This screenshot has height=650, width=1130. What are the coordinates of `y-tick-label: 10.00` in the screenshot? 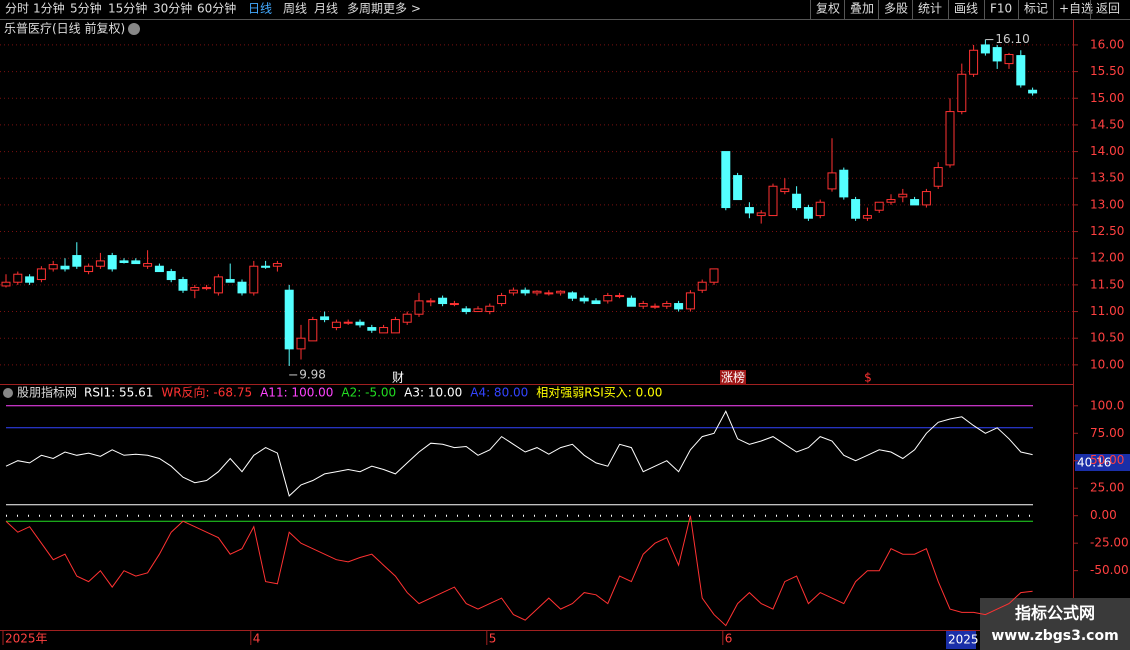 It's located at (1107, 364).